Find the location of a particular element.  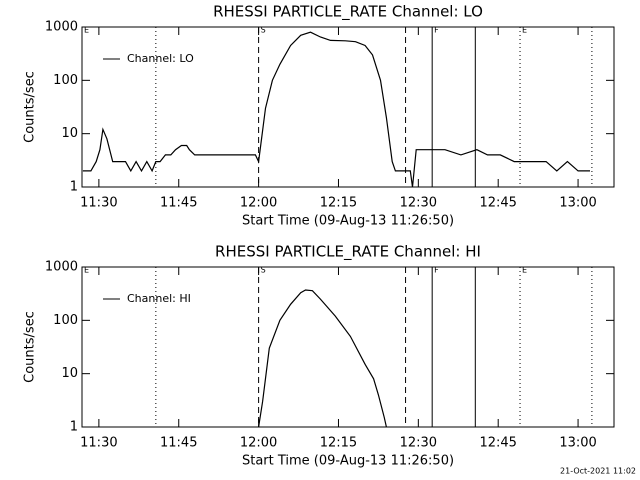

footer: 21-Oct-2021 11:02 is located at coordinates (598, 471).